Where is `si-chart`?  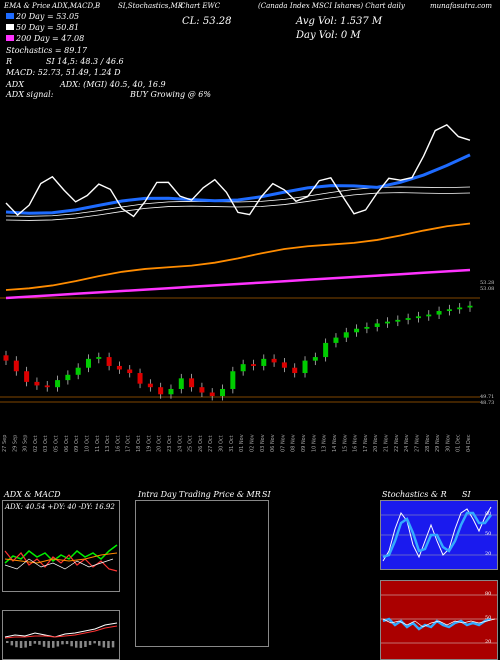 si-chart is located at coordinates (439, 619).